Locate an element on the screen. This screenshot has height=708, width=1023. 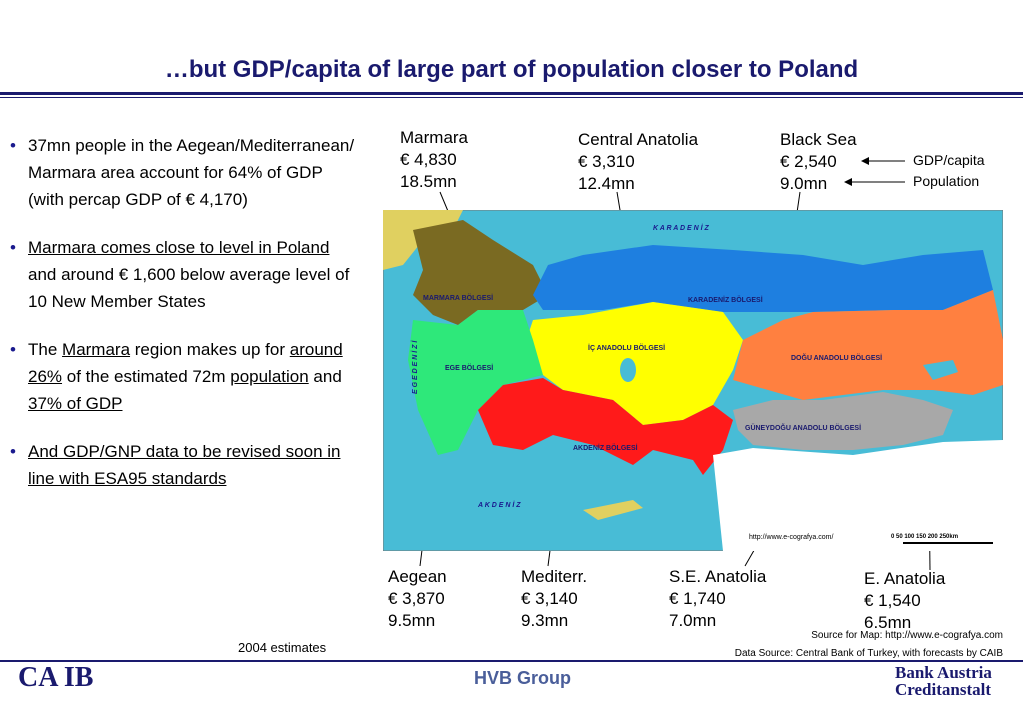
region-black-sea is located at coordinates (763, 278).